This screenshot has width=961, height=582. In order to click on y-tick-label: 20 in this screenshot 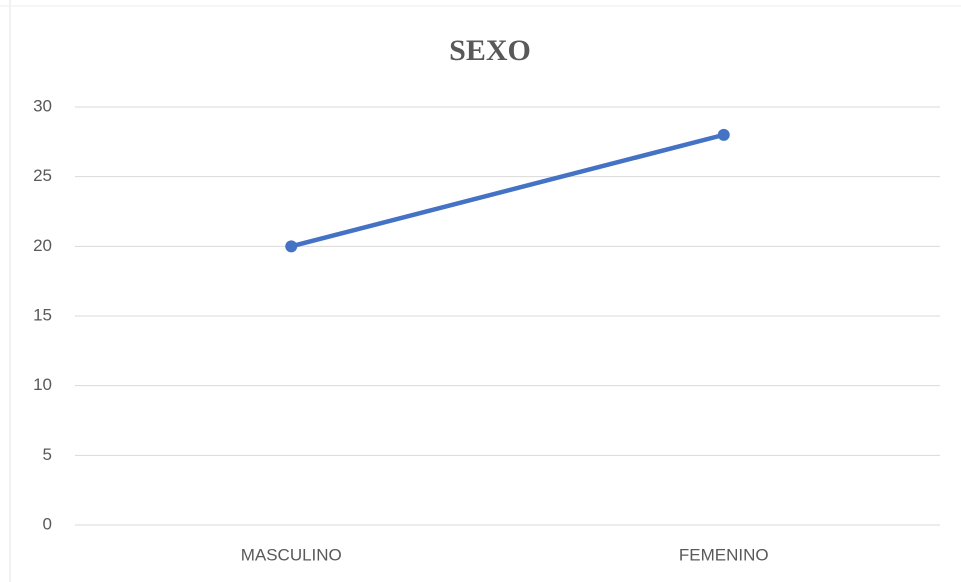, I will do `click(42, 245)`.